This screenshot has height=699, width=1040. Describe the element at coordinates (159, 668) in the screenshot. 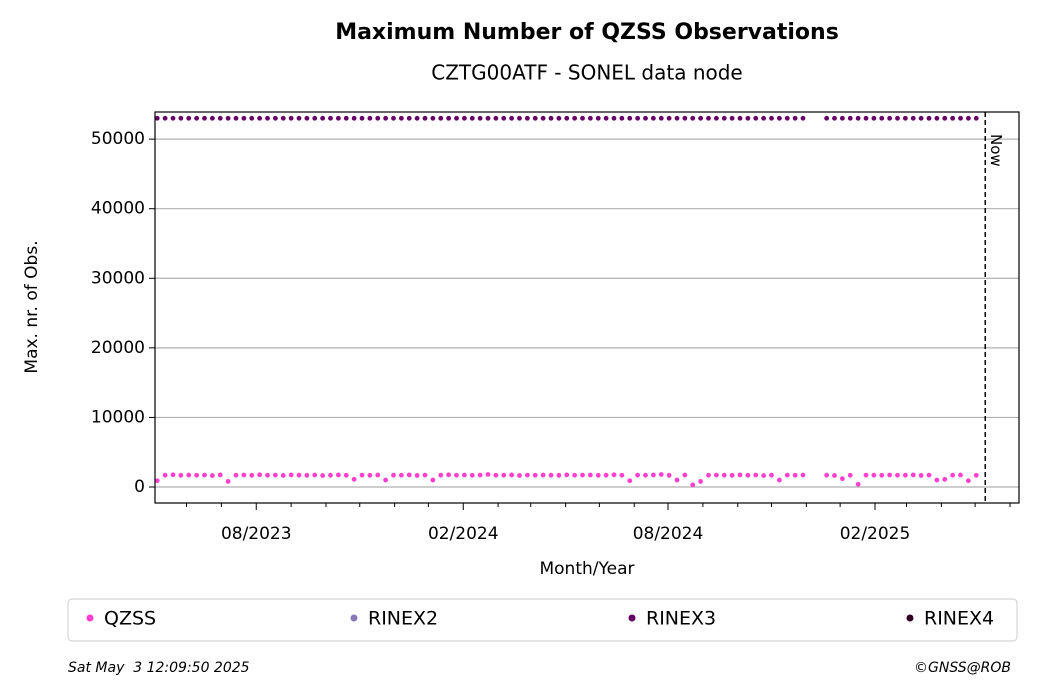

I see `footer-date: Sat May 3 12:09:50 2025` at that location.